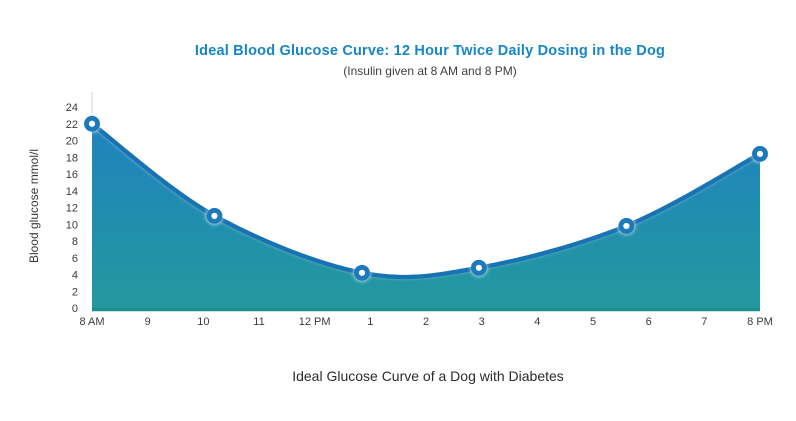 The height and width of the screenshot is (421, 796). Describe the element at coordinates (148, 322) in the screenshot. I see `x-tick-label: 9` at that location.